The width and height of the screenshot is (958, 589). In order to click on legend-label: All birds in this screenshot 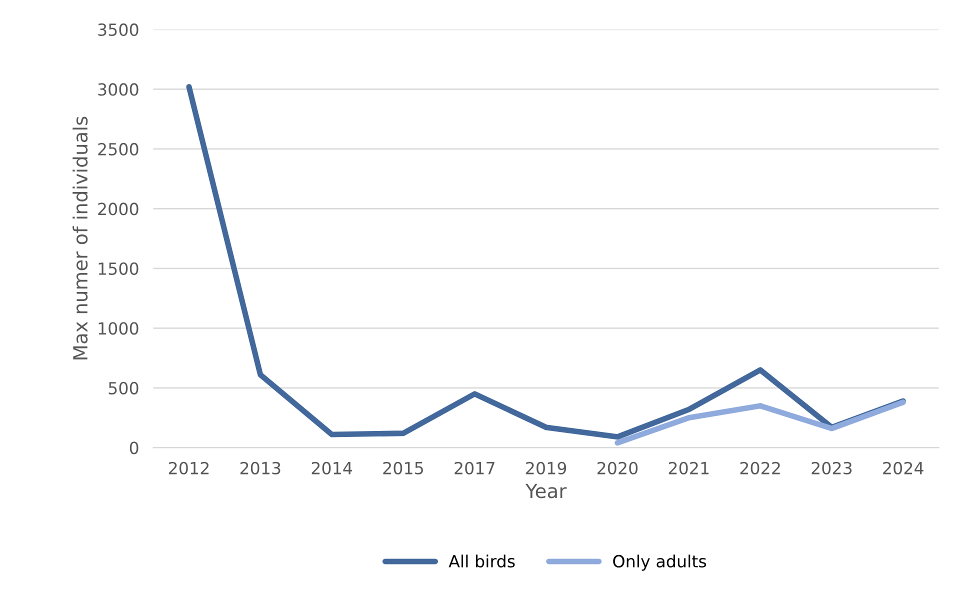, I will do `click(481, 561)`.